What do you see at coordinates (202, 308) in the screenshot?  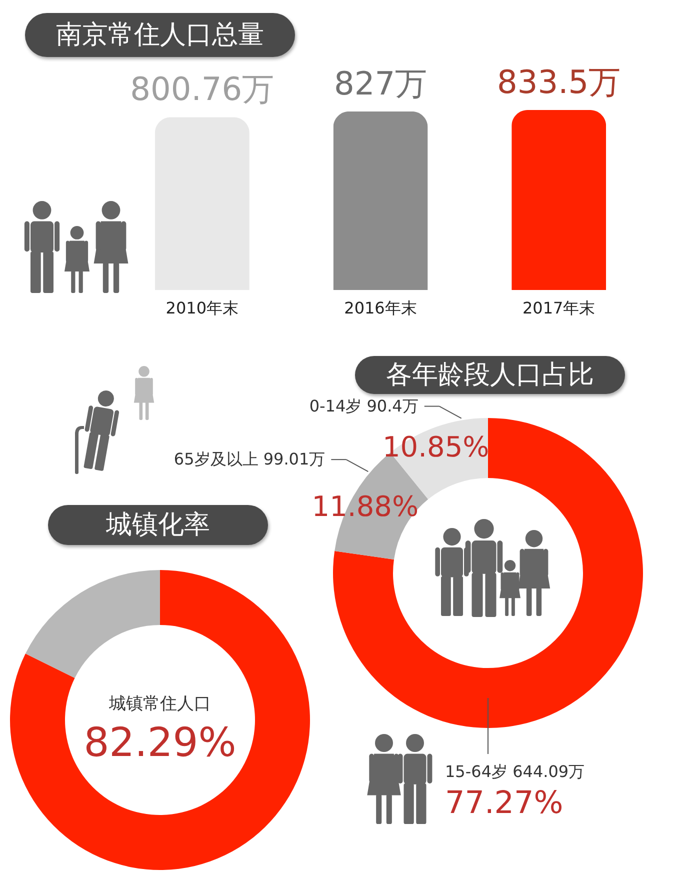 I see `x-tick-label: 2010年末` at bounding box center [202, 308].